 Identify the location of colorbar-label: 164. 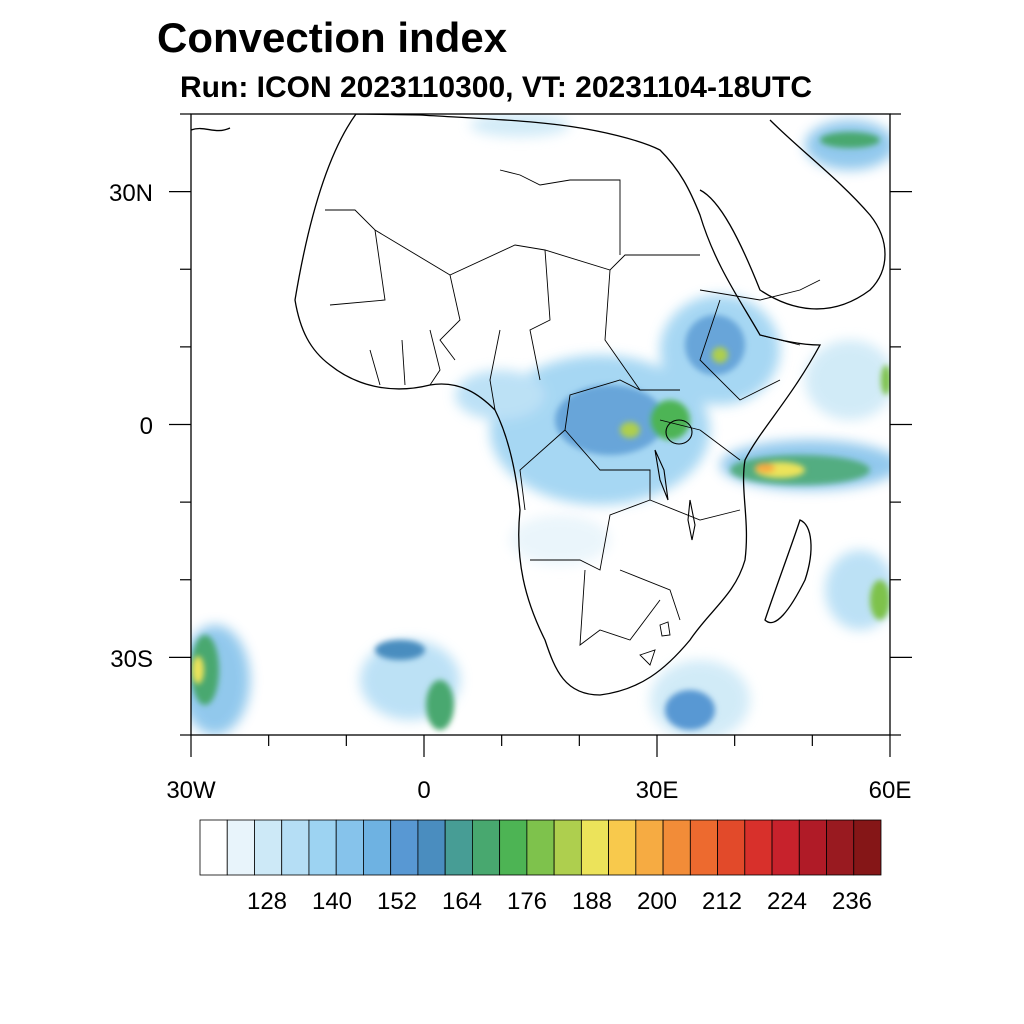
(462, 901).